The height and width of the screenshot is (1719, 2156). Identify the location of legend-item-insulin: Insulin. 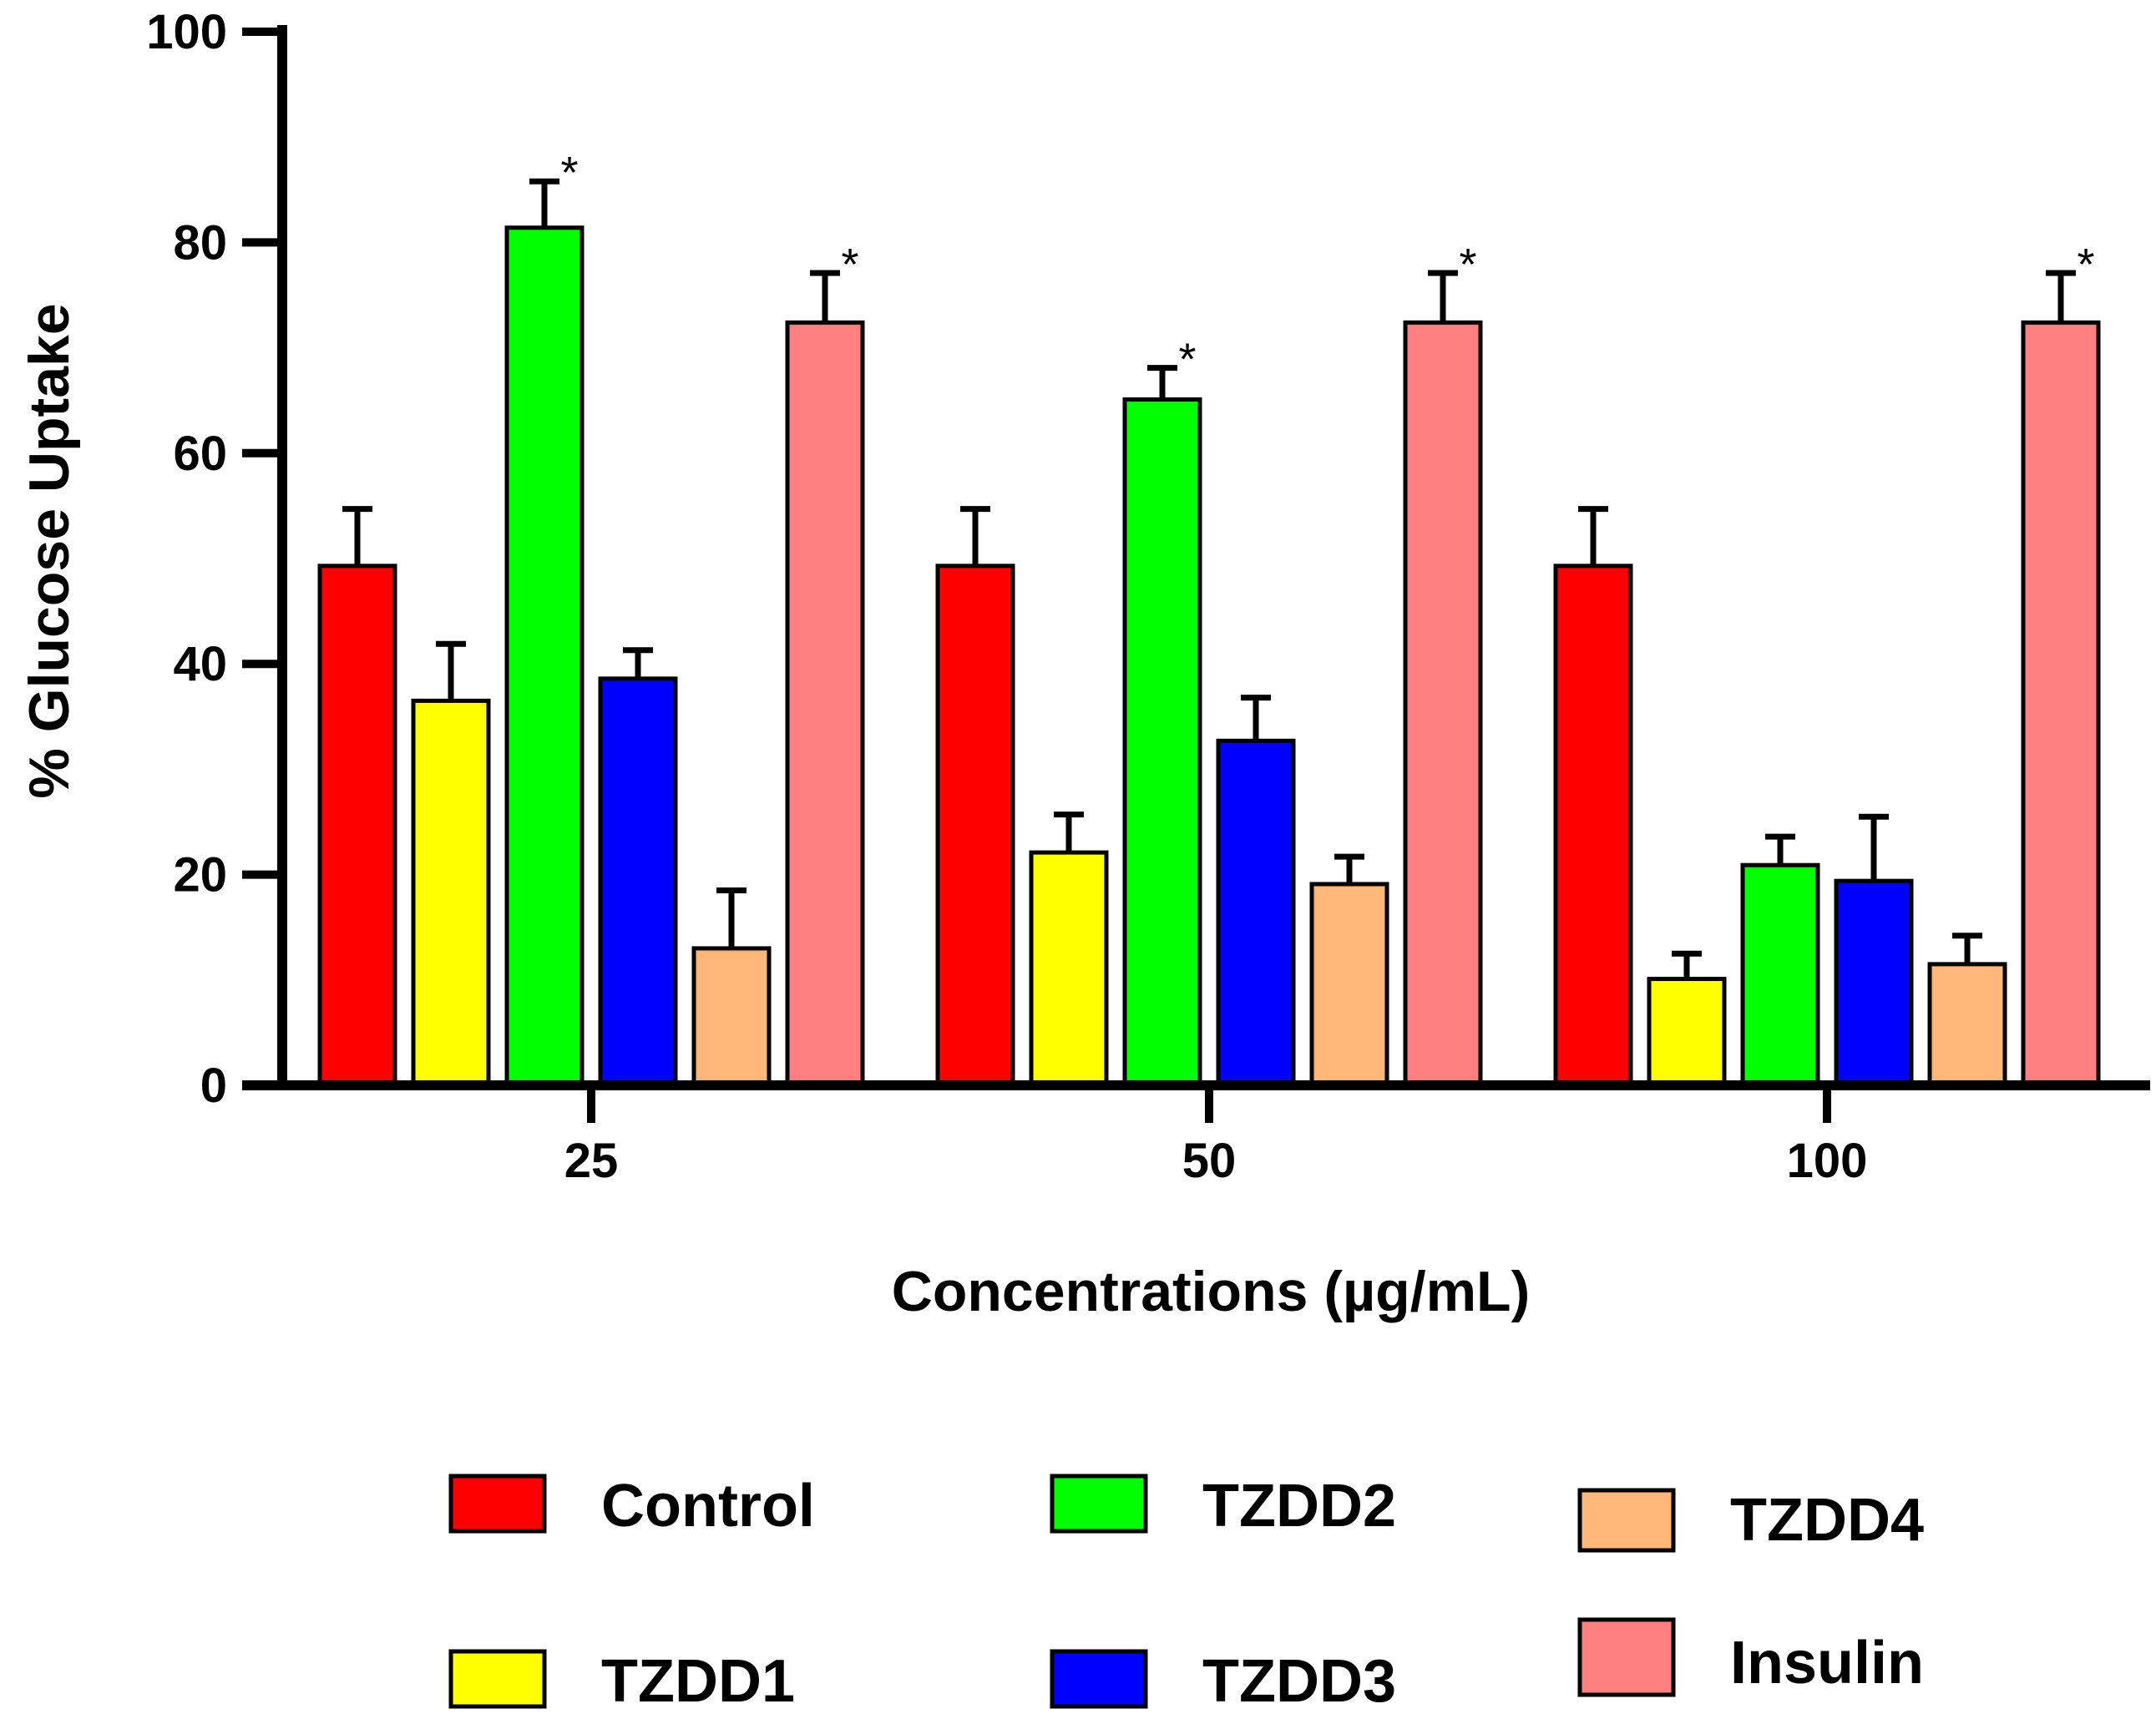
(1751, 1657).